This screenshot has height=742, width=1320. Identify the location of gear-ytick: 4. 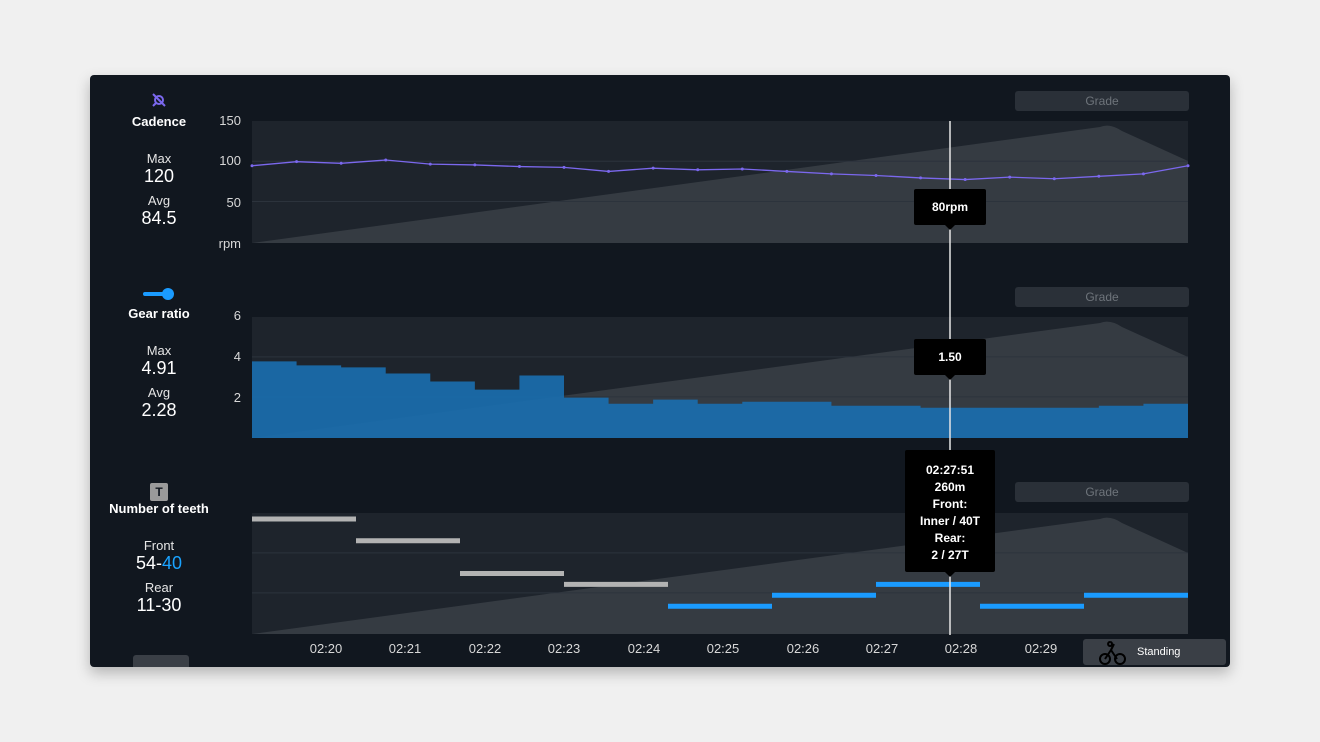
(237, 356).